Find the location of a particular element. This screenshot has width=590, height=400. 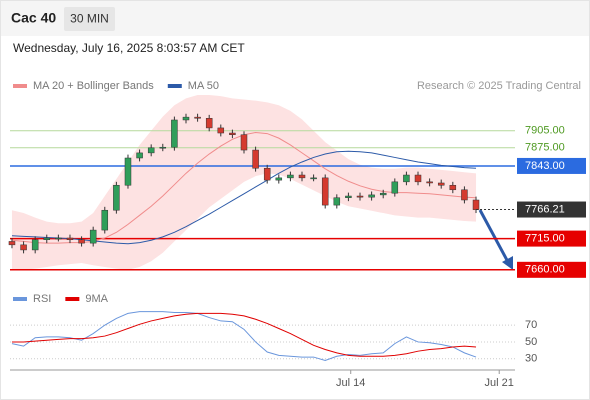

y-tick-label: 50 is located at coordinates (531, 342).